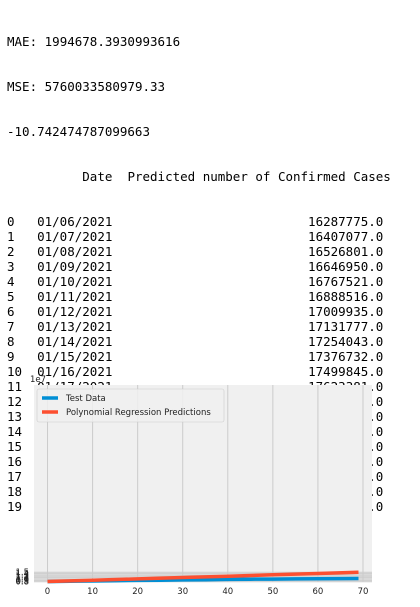 The height and width of the screenshot is (607, 420). Describe the element at coordinates (199, 326) in the screenshot. I see `table-row: 7 01/13/2021 17131777.0` at that location.